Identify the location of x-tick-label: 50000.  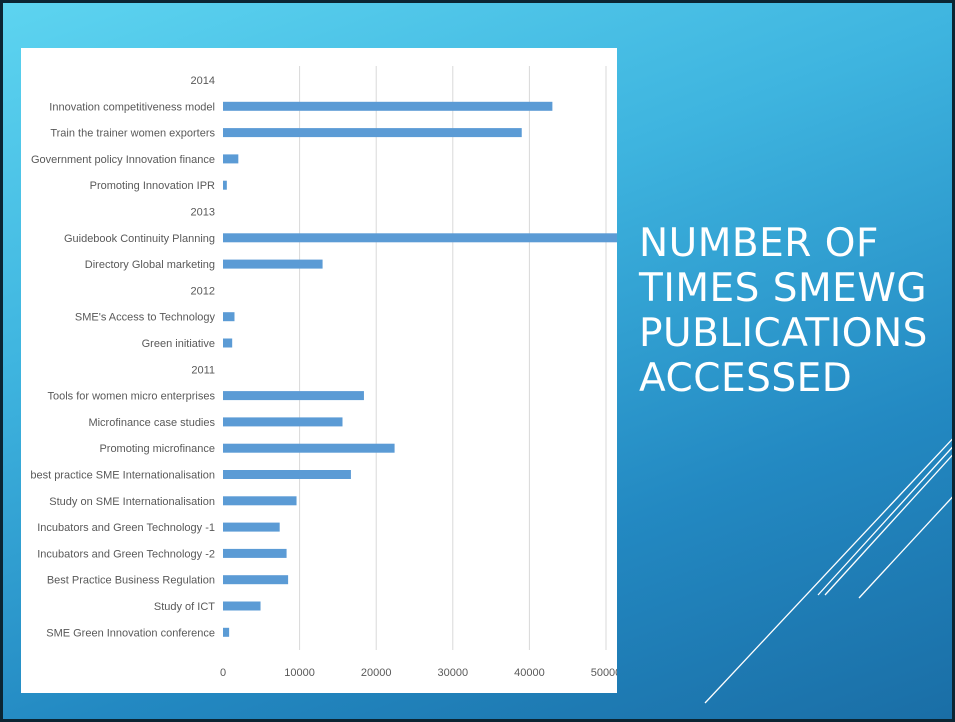
(604, 673).